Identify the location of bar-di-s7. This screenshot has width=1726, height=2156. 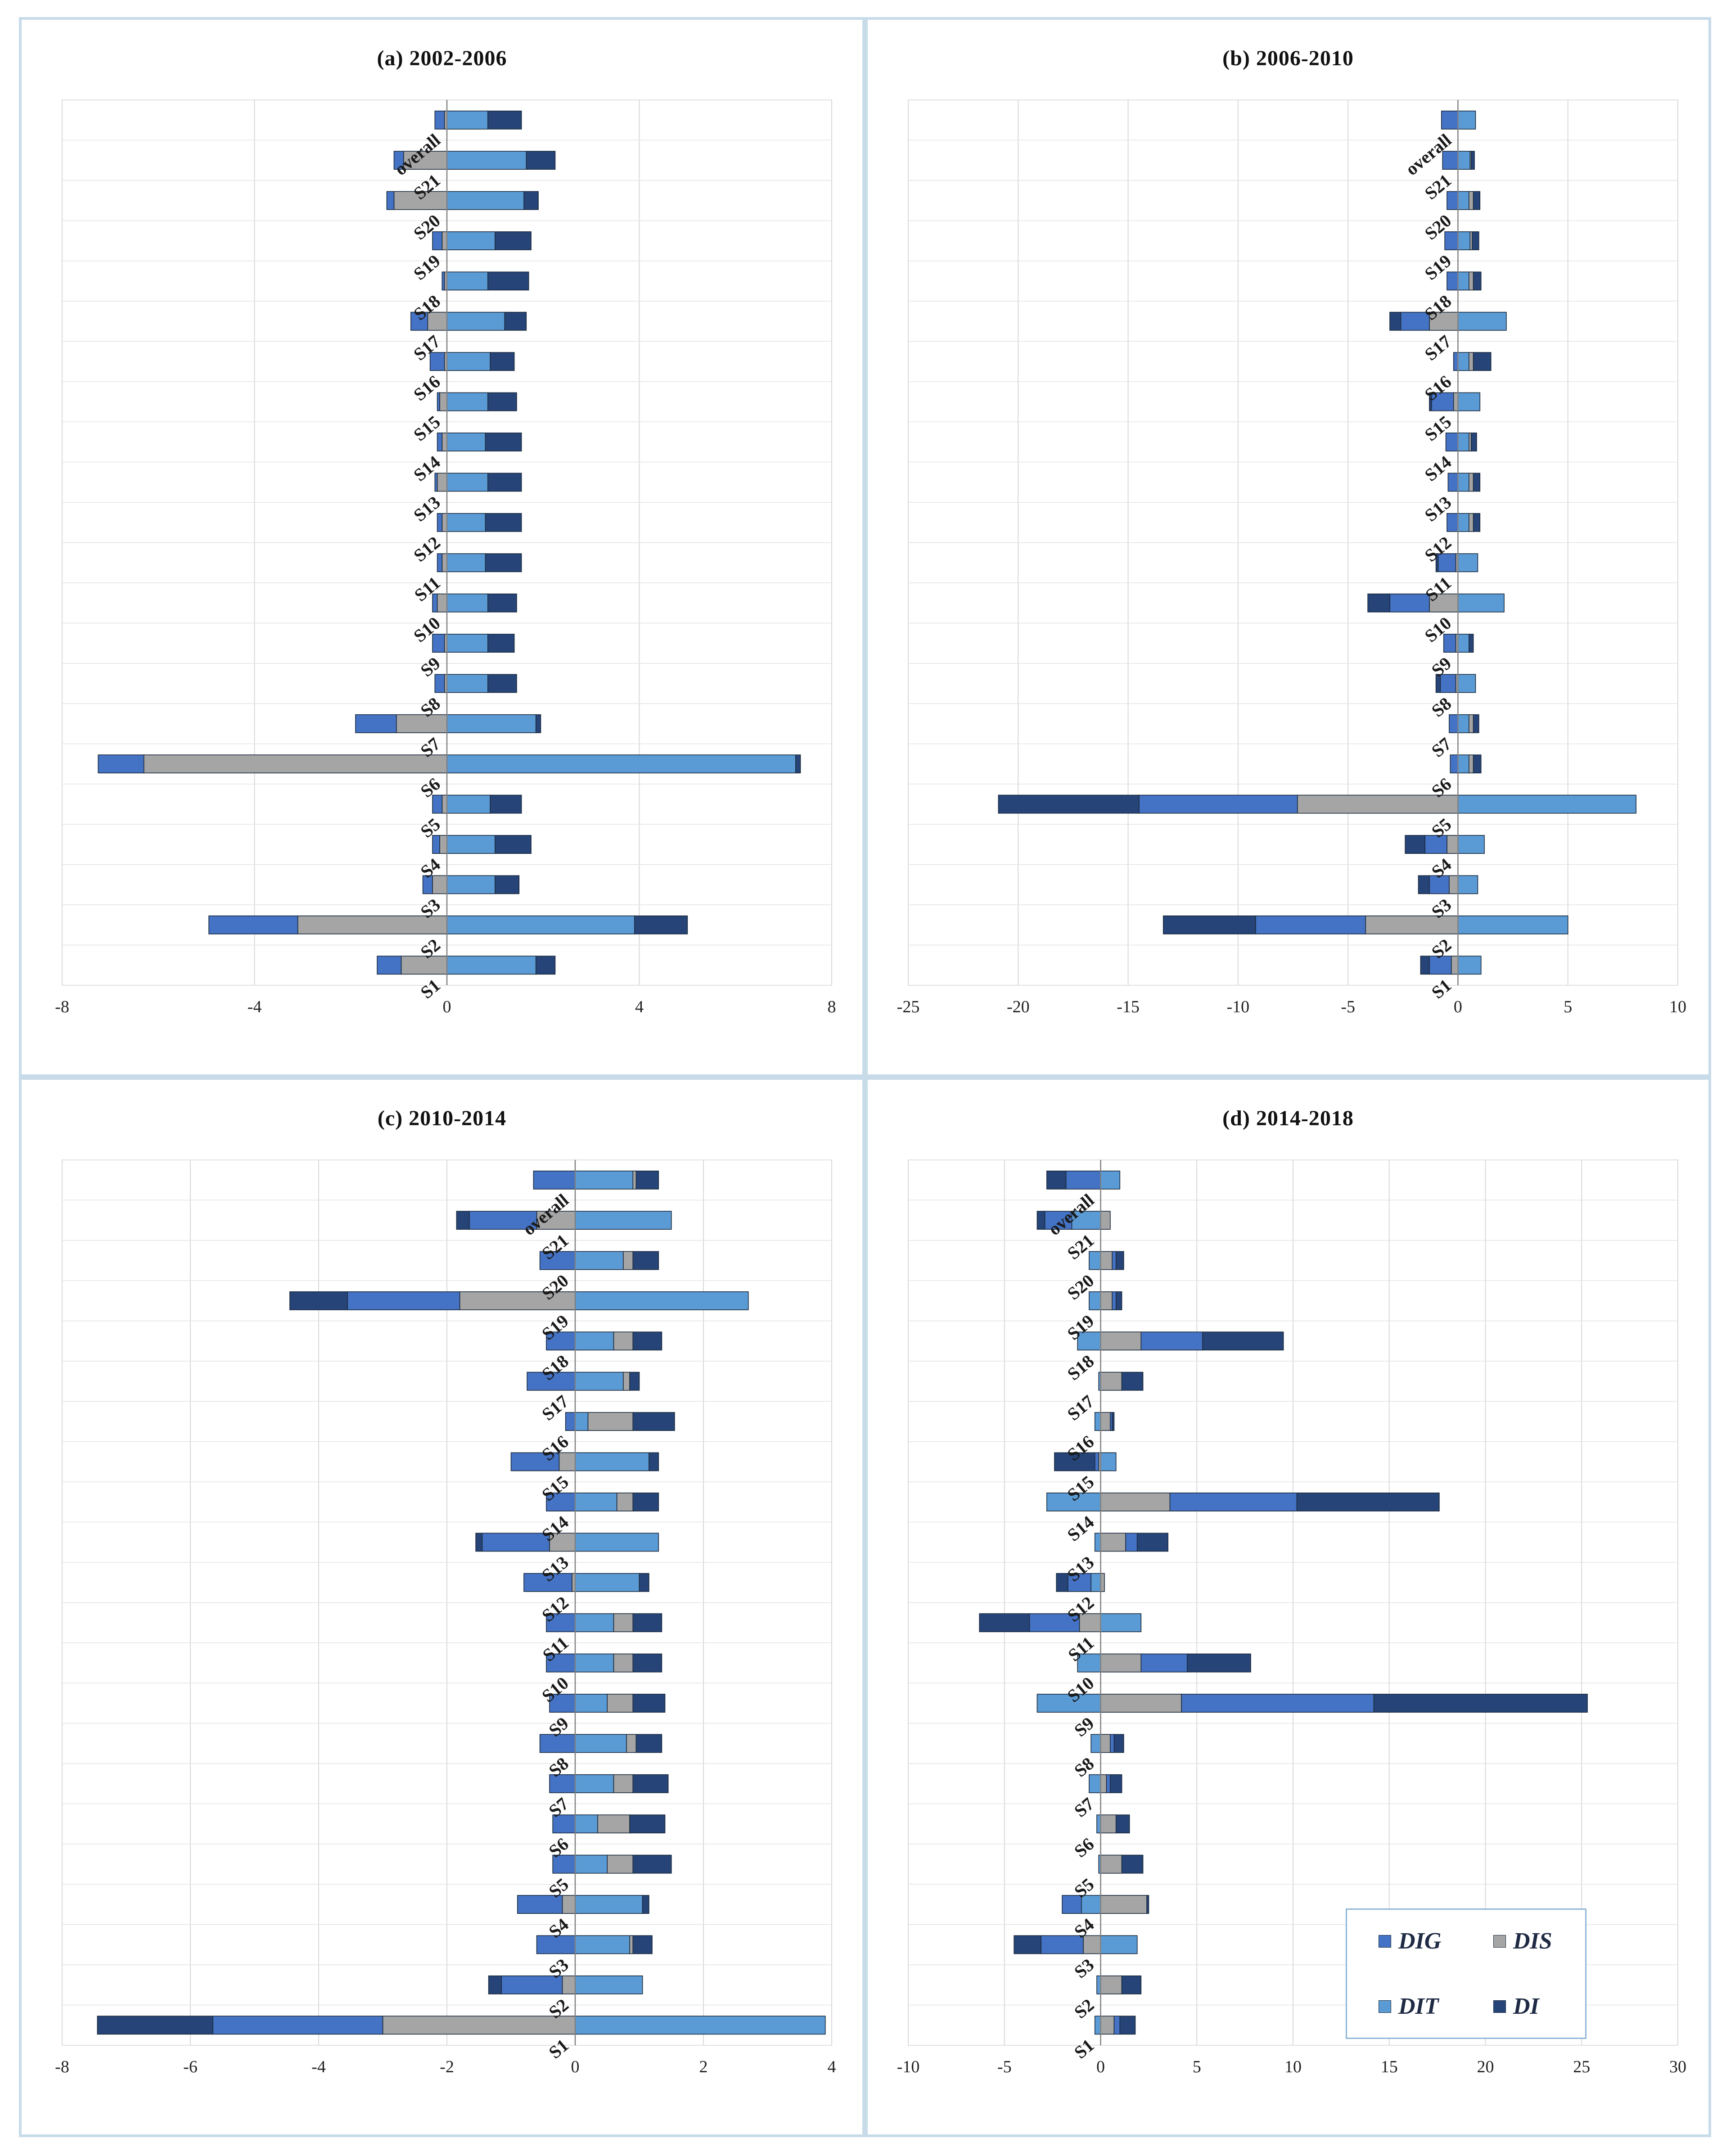
(1116, 1783).